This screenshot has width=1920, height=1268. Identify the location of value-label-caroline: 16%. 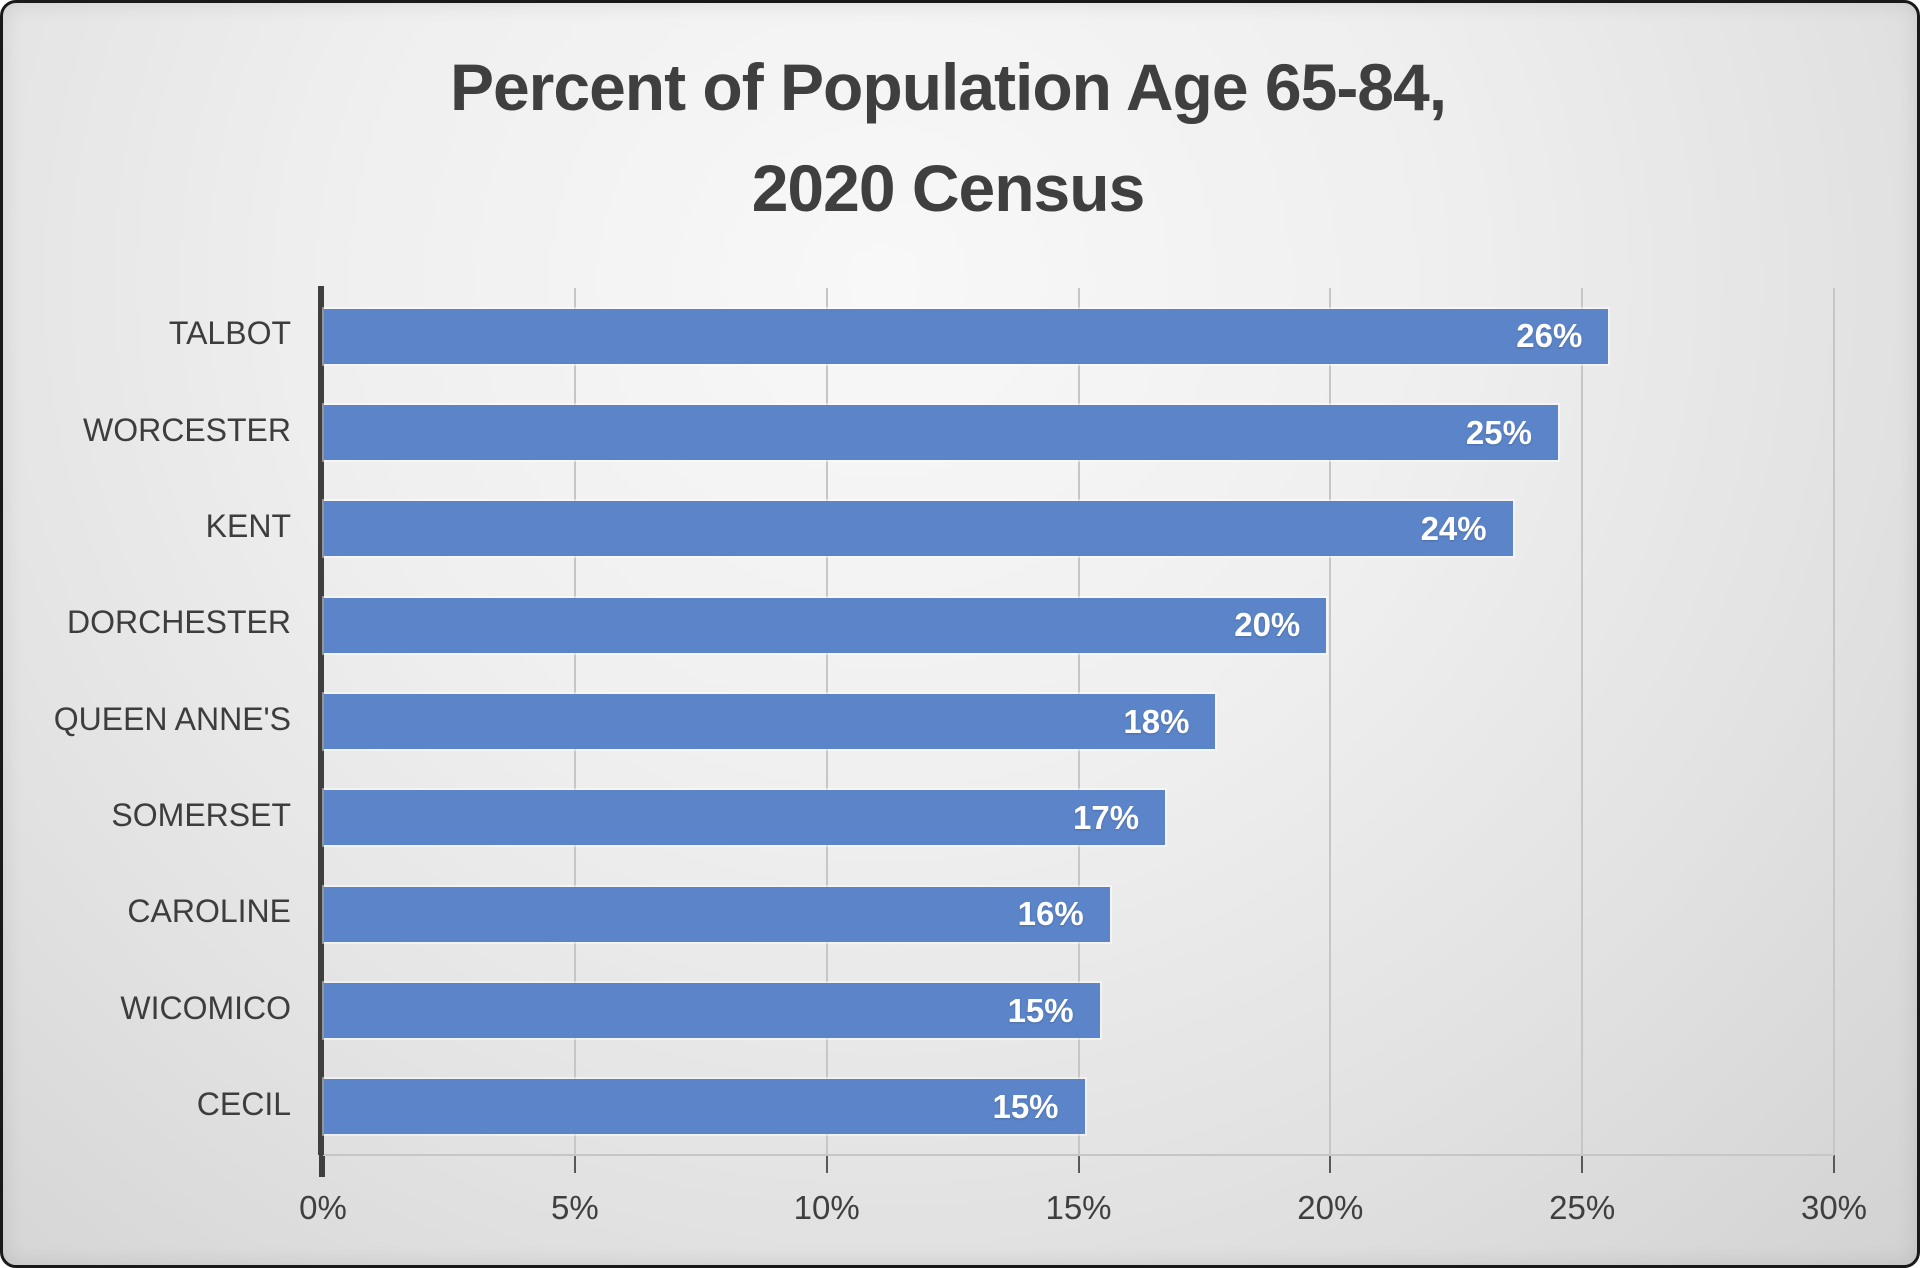
(1050, 914).